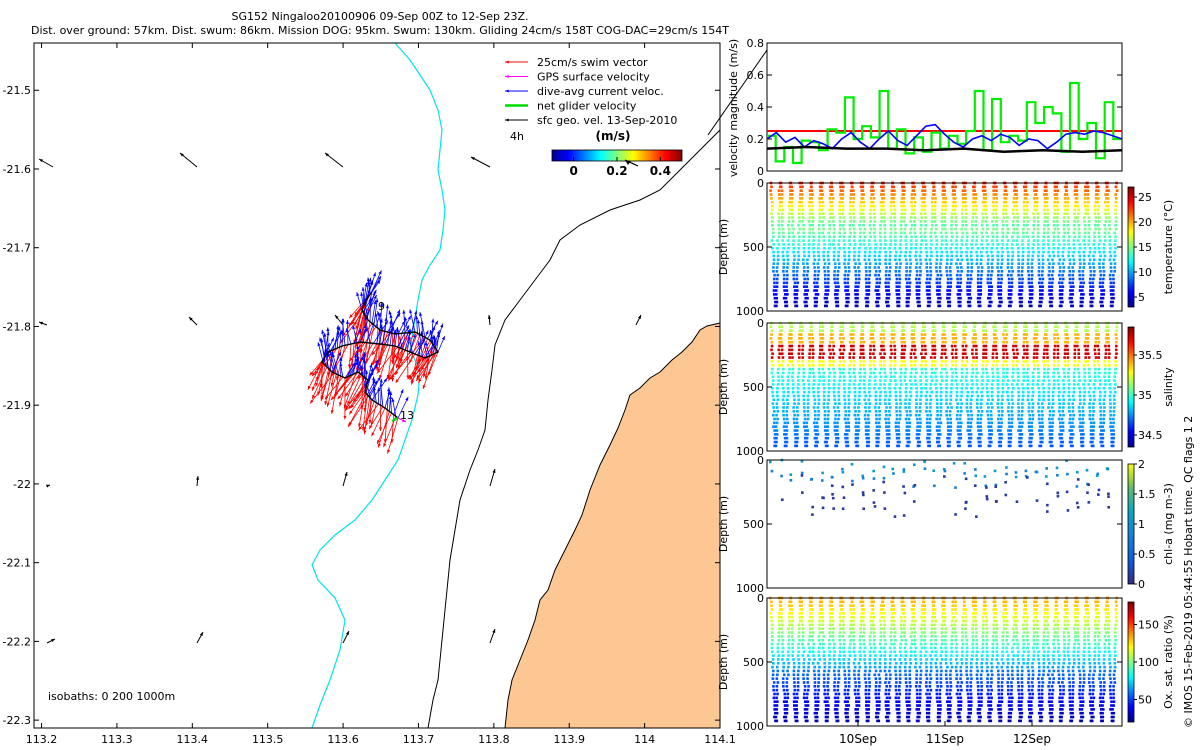 This screenshot has height=750, width=1200. Describe the element at coordinates (51, 641) in the screenshot. I see `geo-arrow` at that location.